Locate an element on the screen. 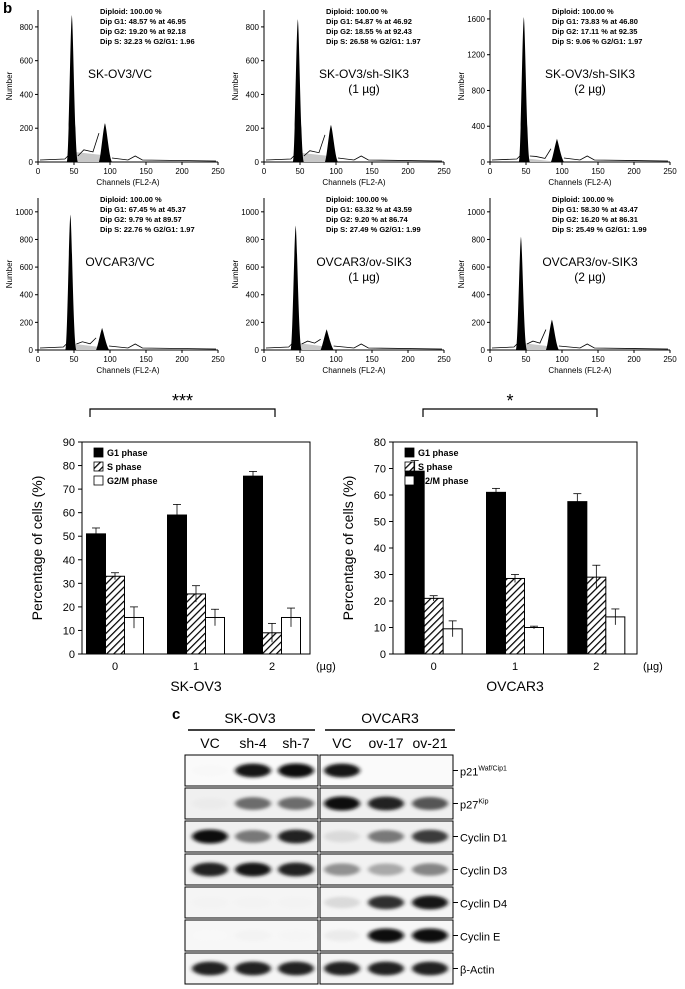 Image resolution: width=685 pixels, height=989 pixels. histogram-stat-line: Dip G1: 54.87 % at 46.92 is located at coordinates (369, 21).